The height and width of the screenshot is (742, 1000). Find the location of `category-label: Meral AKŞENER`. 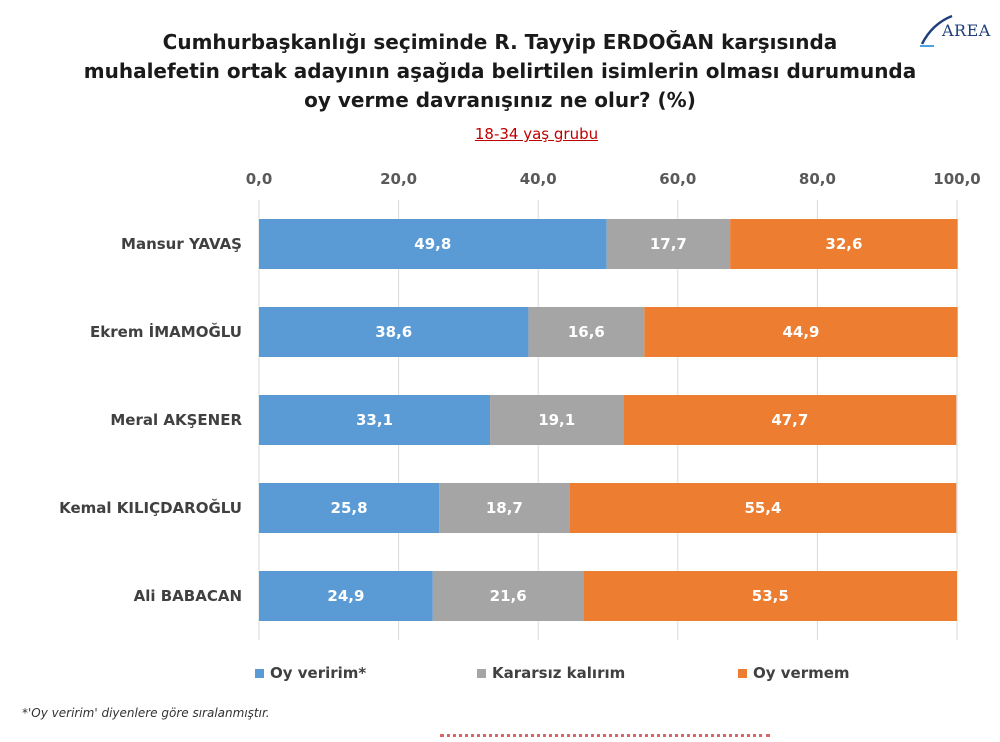

category-label: Meral AKŞENER is located at coordinates (176, 420).